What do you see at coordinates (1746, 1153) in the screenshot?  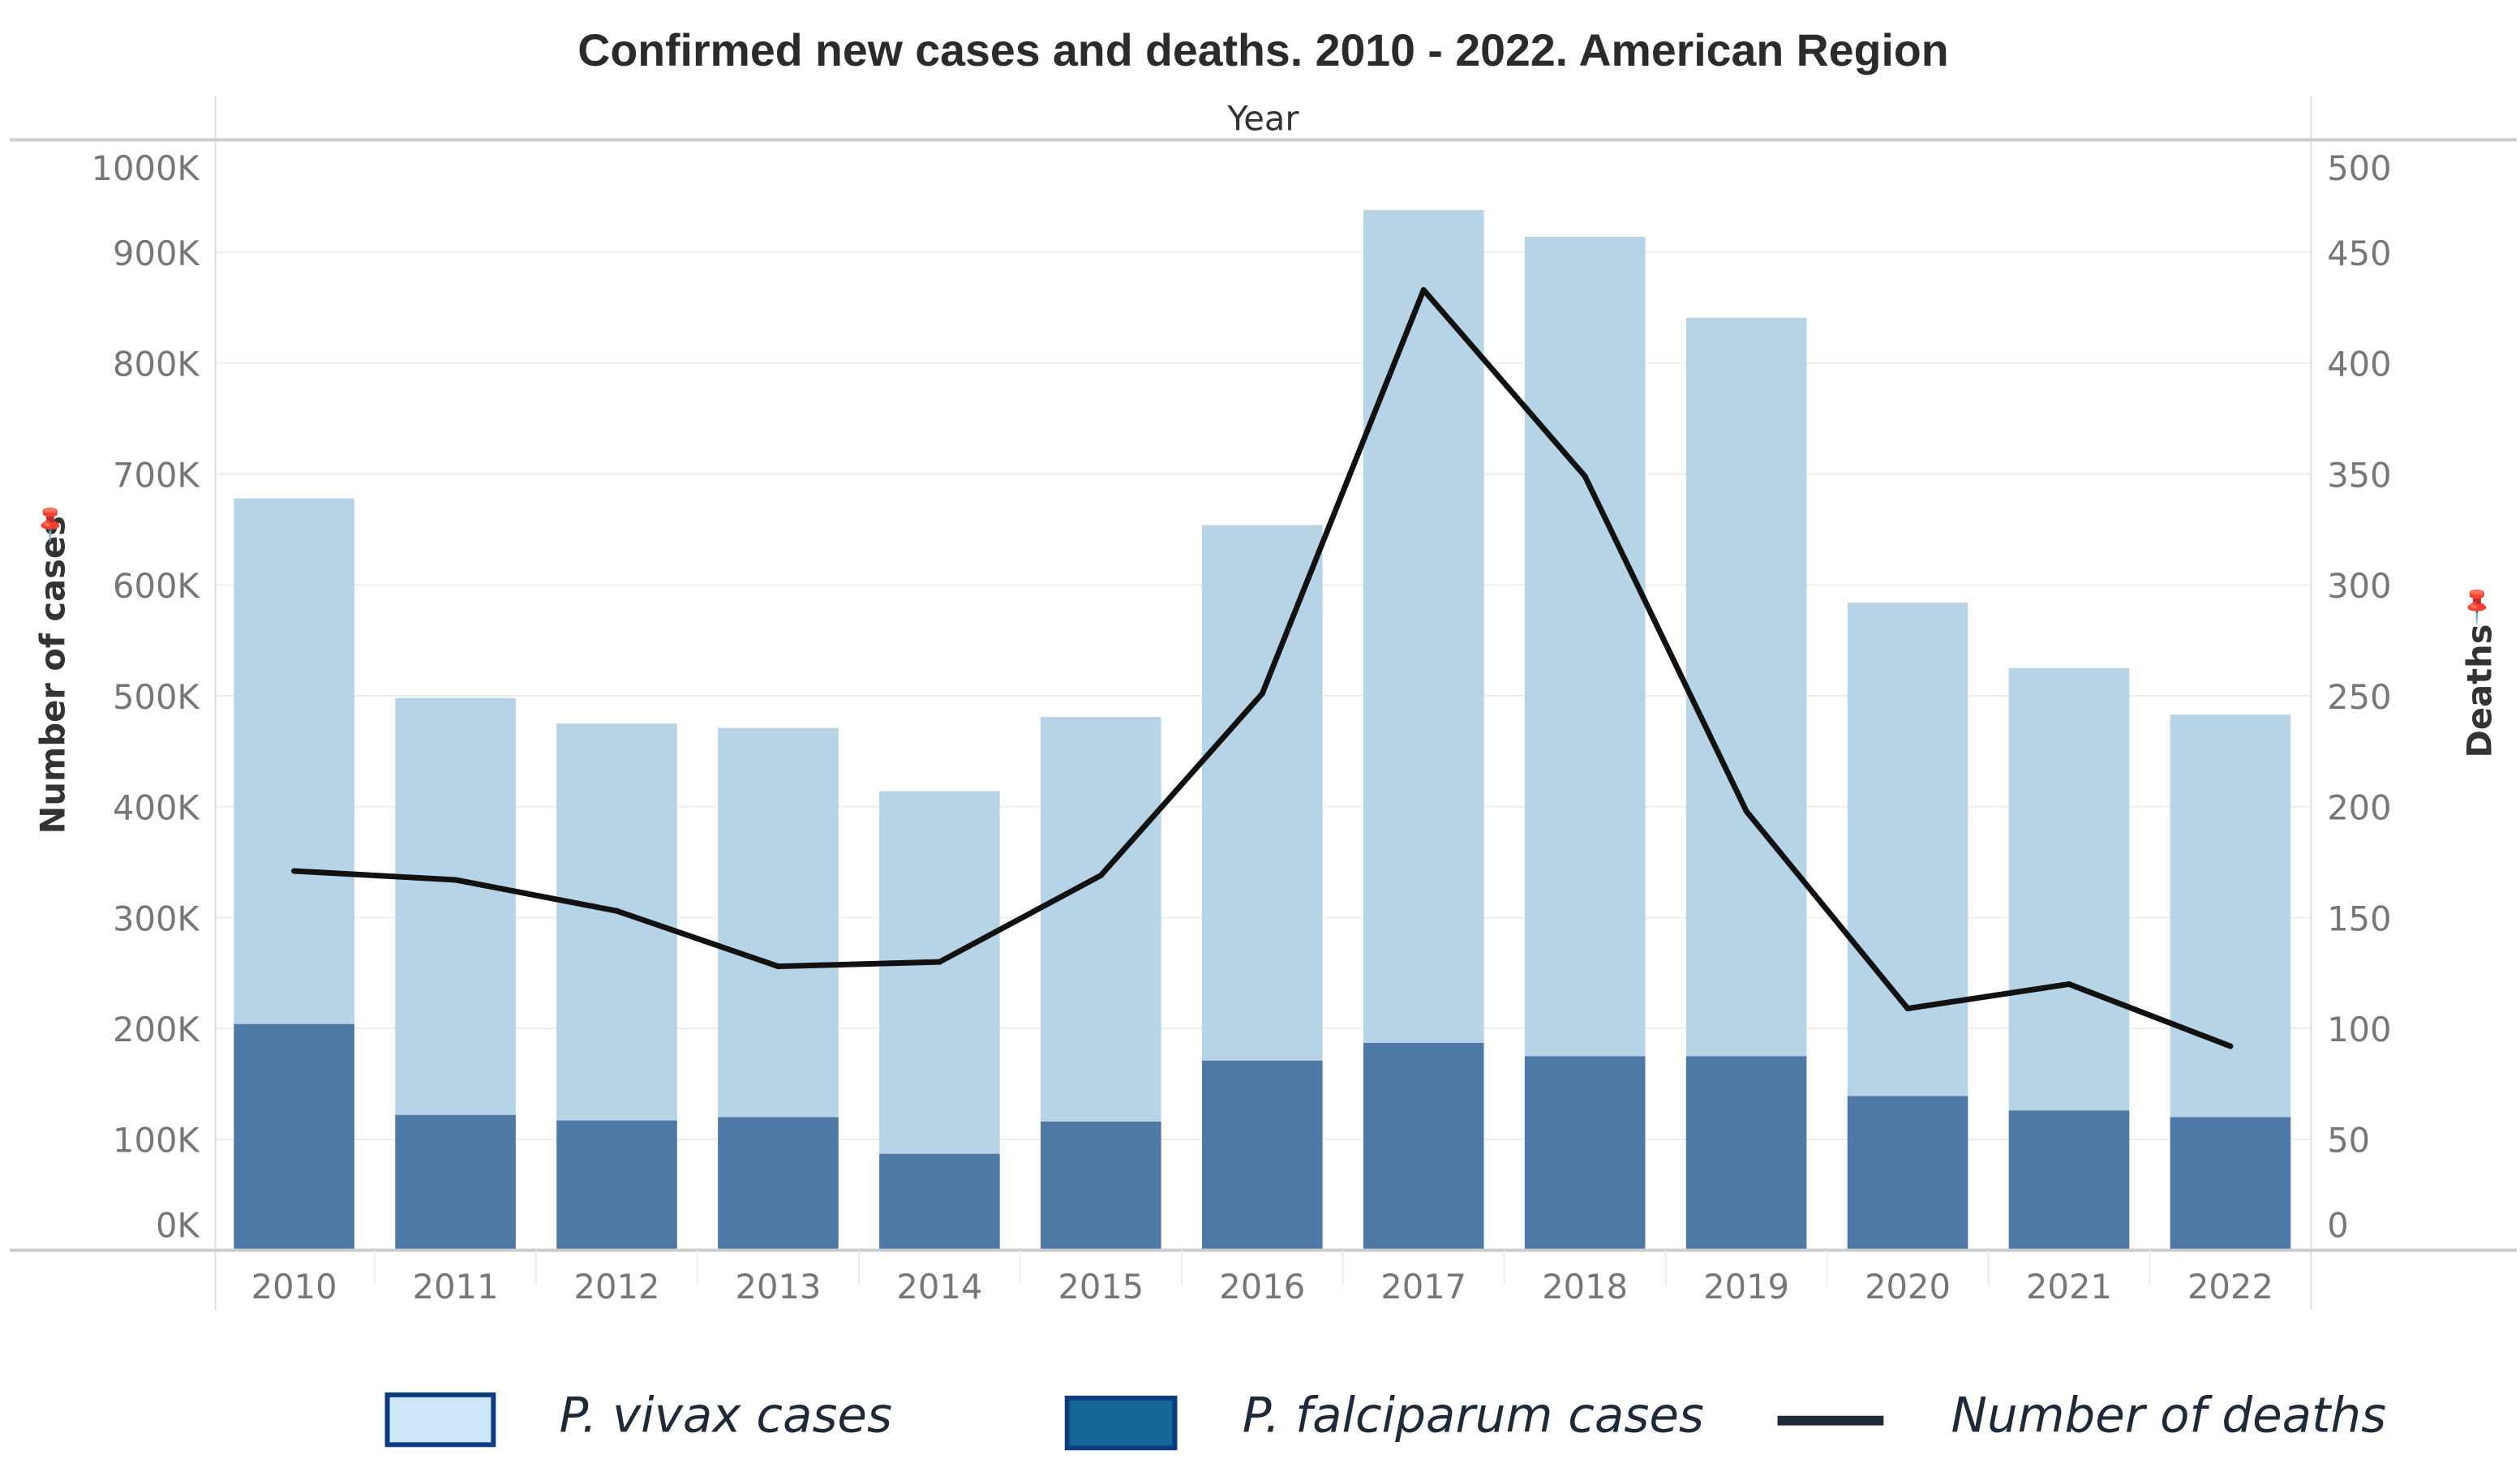 I see `bar-falciparum-2019` at bounding box center [1746, 1153].